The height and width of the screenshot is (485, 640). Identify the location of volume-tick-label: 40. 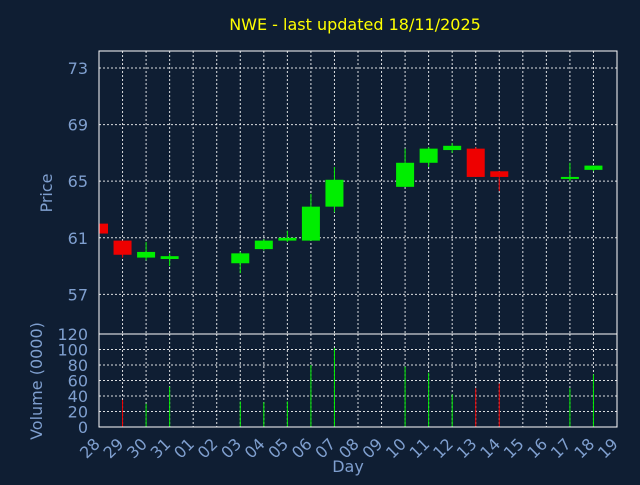
(78, 396).